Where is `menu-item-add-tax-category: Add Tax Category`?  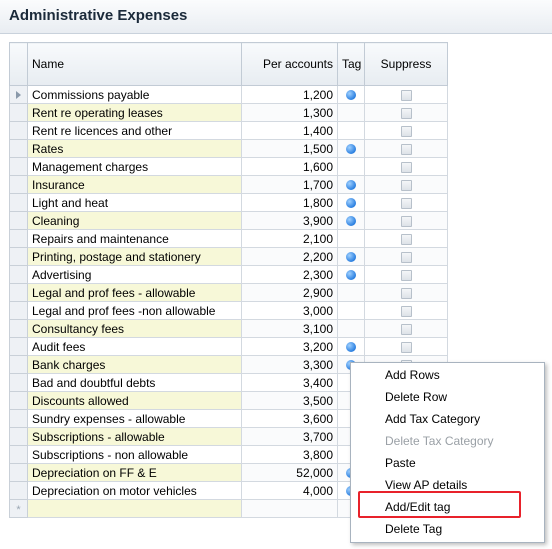 menu-item-add-tax-category: Add Tax Category is located at coordinates (433, 419).